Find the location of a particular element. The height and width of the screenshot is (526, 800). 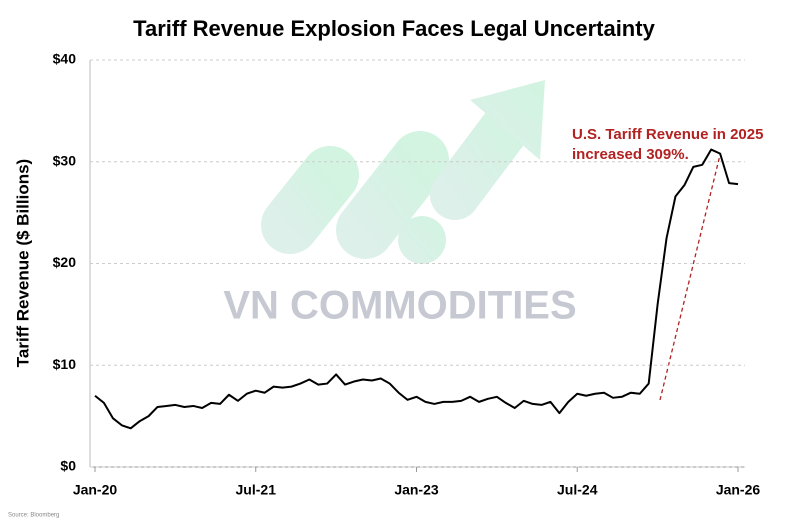

annotation-line is located at coordinates (690, 277).